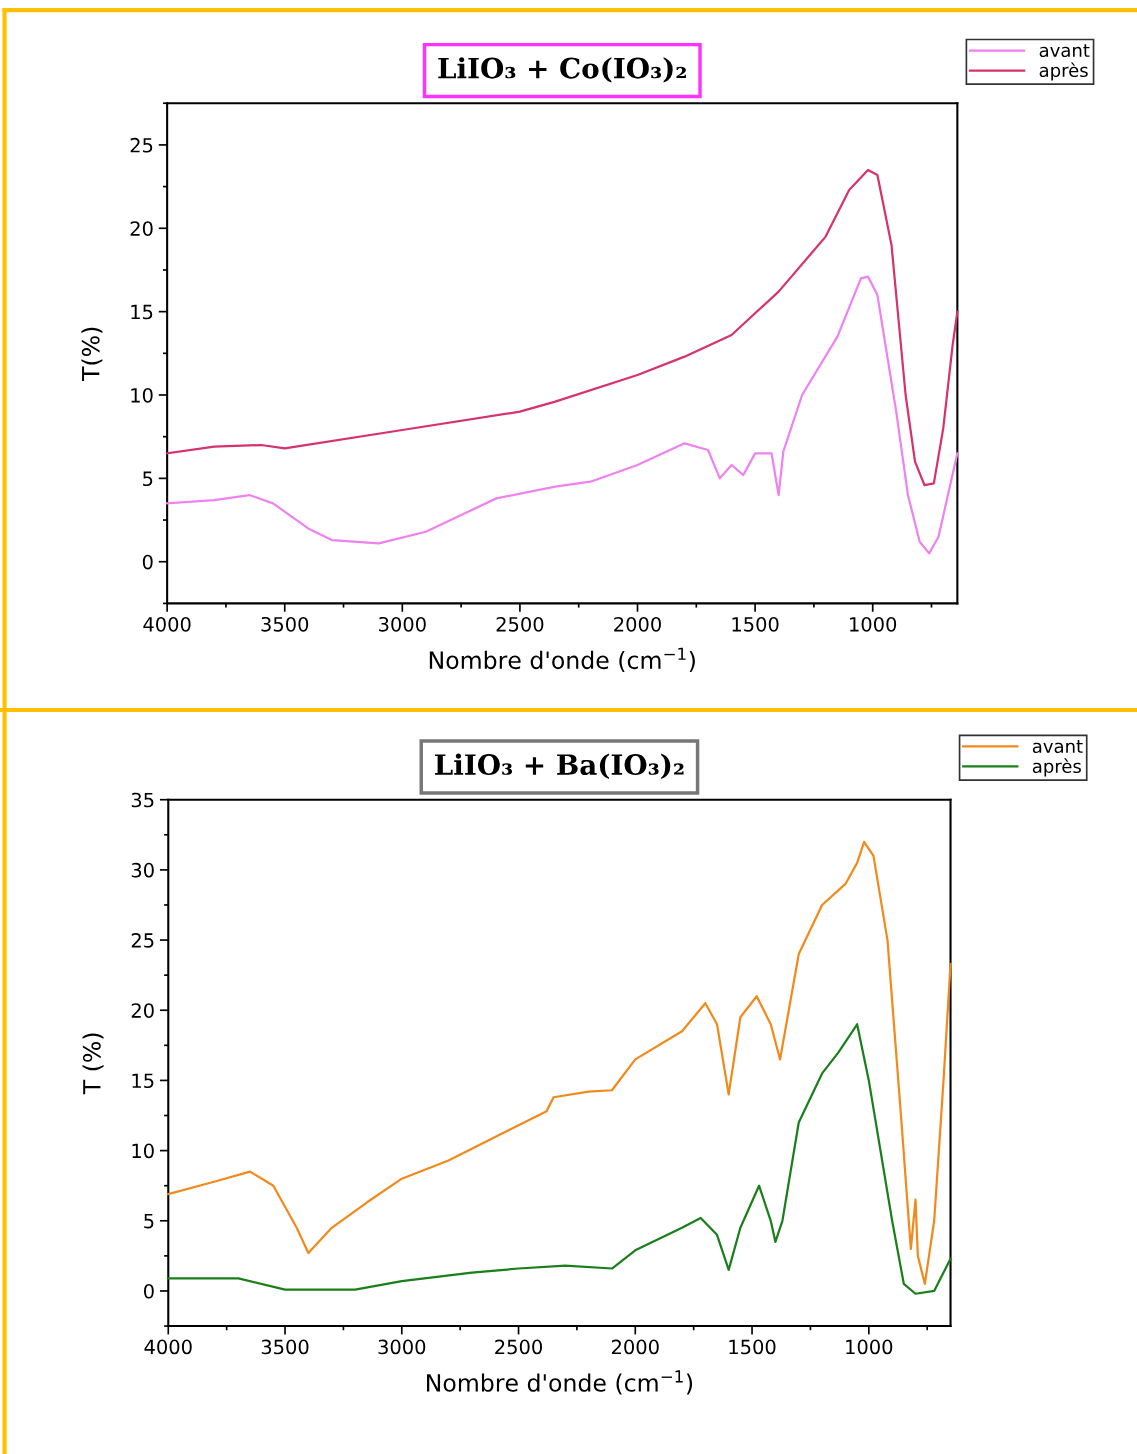 This screenshot has height=1454, width=1137. I want to click on y-axis-title: T(%), so click(92, 354).